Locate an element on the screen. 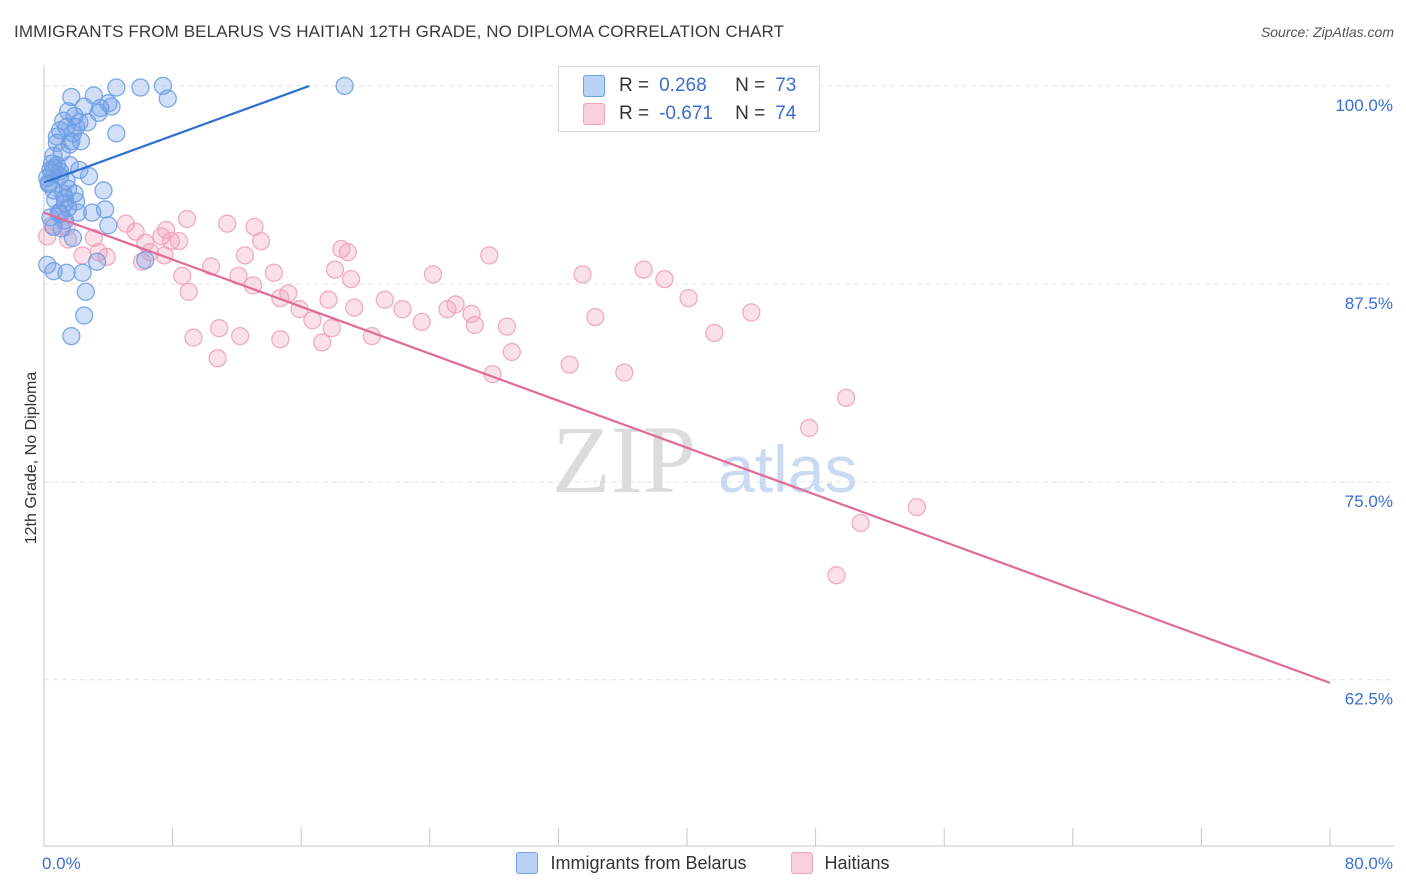  legend-r-value: -0.671 is located at coordinates (686, 113).